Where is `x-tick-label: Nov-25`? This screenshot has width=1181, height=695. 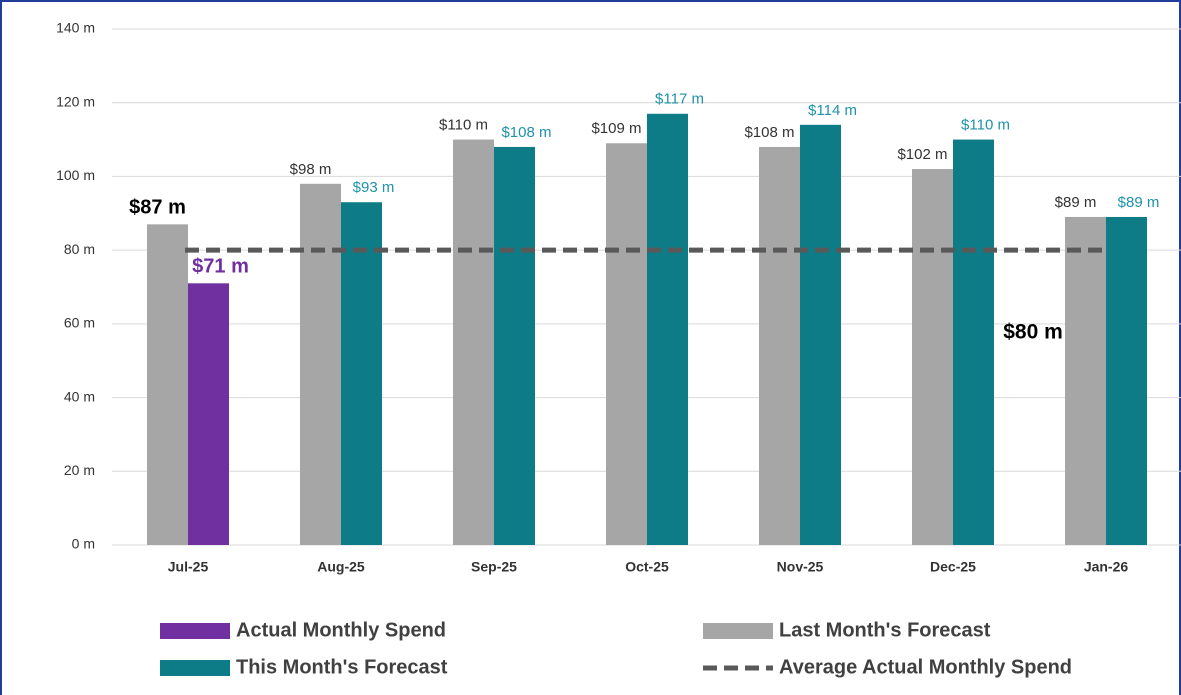 x-tick-label: Nov-25 is located at coordinates (800, 567).